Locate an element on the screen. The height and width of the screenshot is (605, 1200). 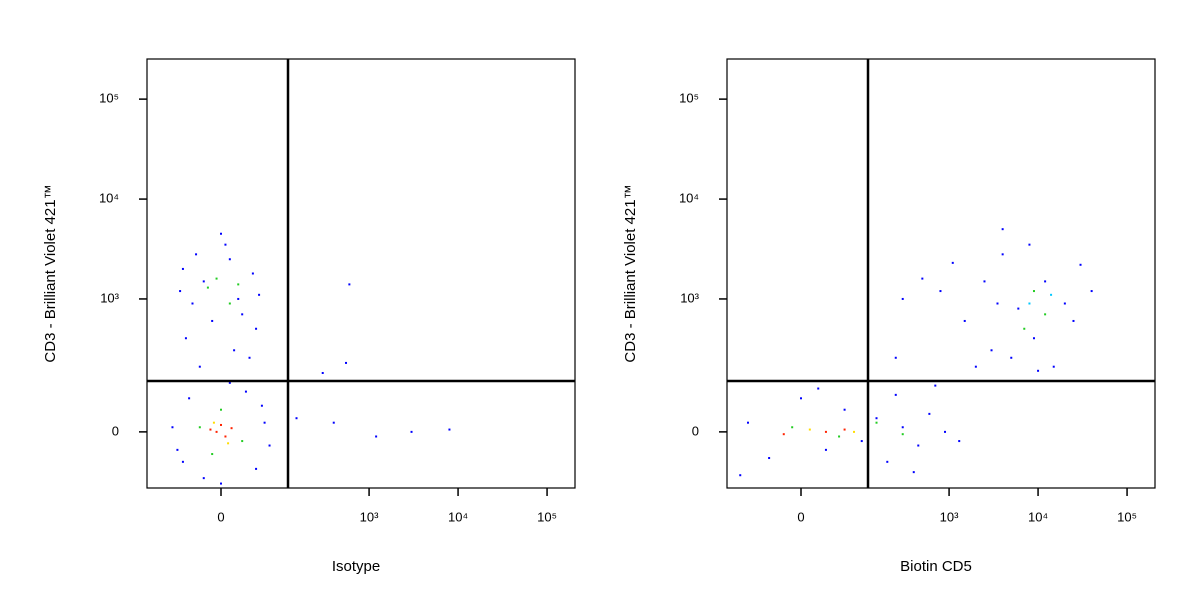
x-axis-label: Biotin CD5 is located at coordinates (936, 566).